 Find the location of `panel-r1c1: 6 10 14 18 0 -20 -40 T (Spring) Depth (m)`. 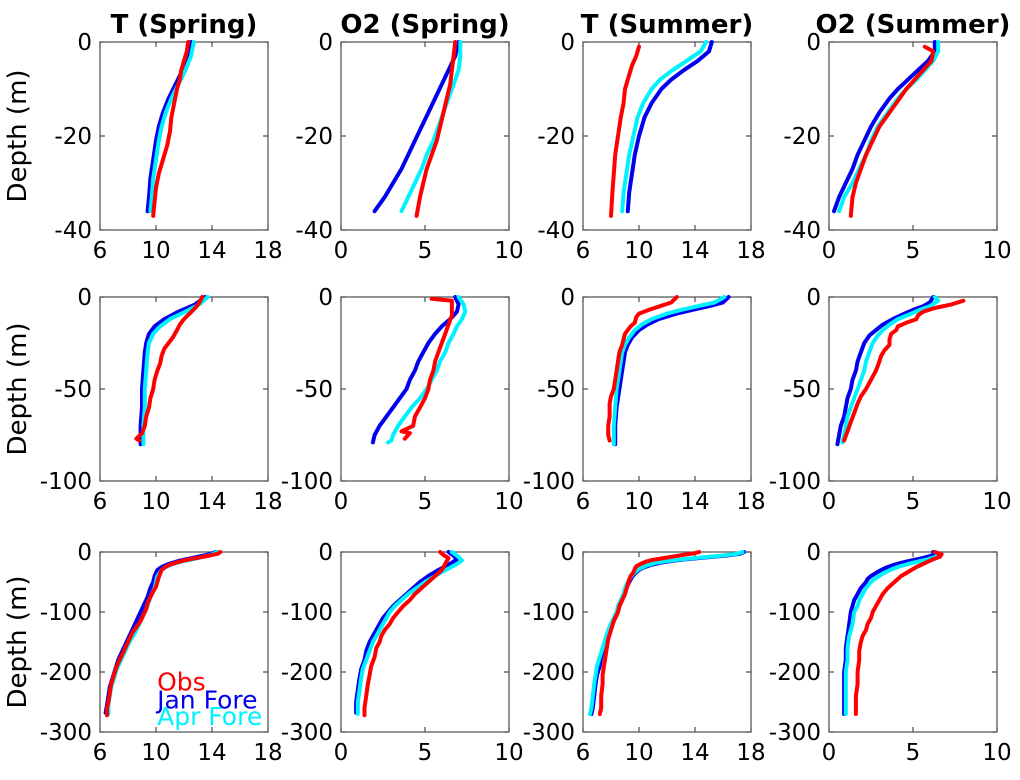

panel-r1c1: 6 10 14 18 0 -20 -40 T (Spring) Depth (m) is located at coordinates (143, 137).